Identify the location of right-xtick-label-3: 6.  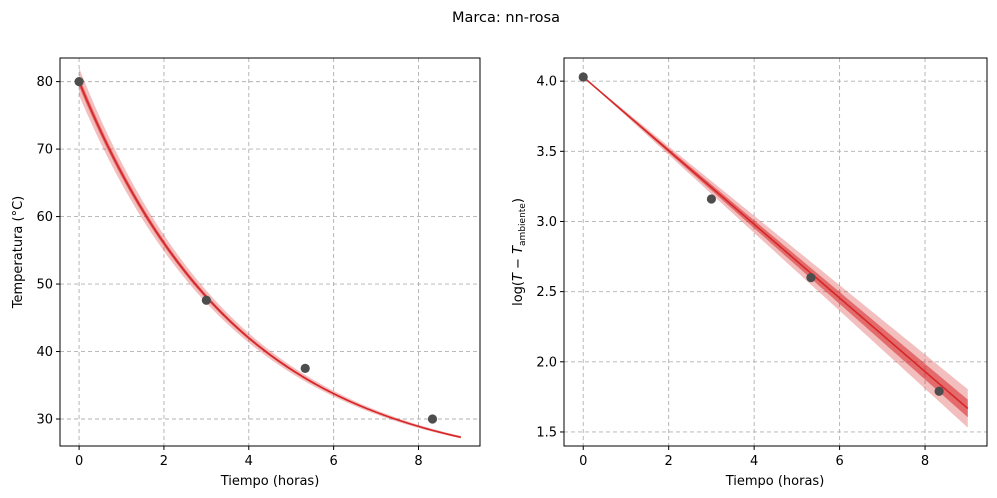
(839, 461).